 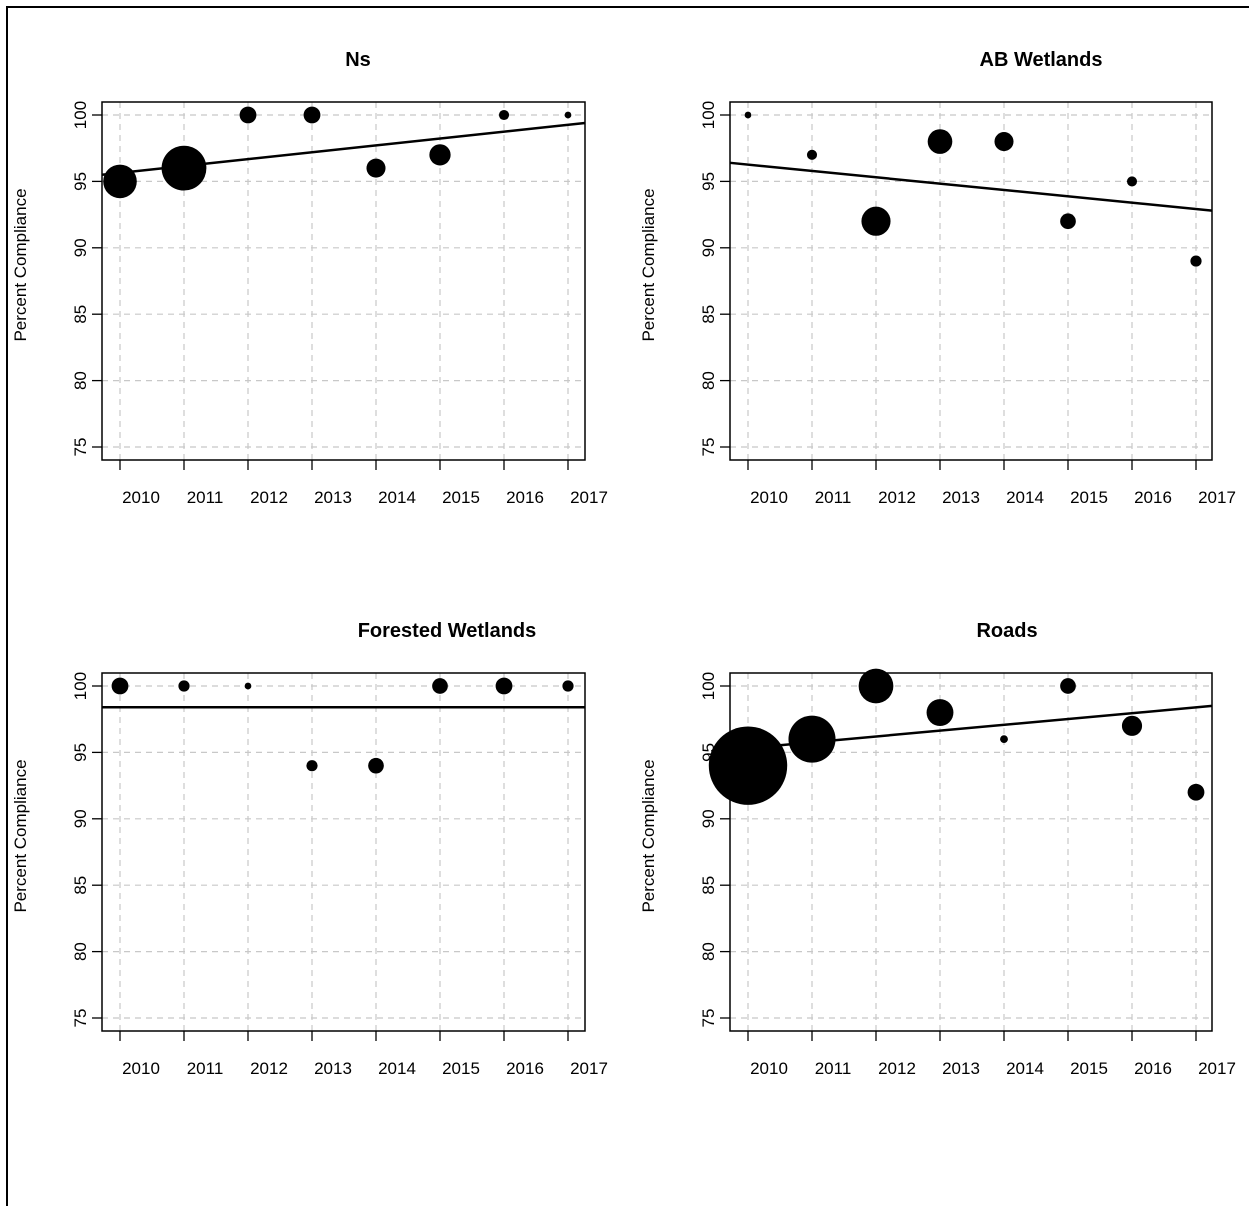 What do you see at coordinates (1041, 60) in the screenshot?
I see `chart-title: AB Wetlands` at bounding box center [1041, 60].